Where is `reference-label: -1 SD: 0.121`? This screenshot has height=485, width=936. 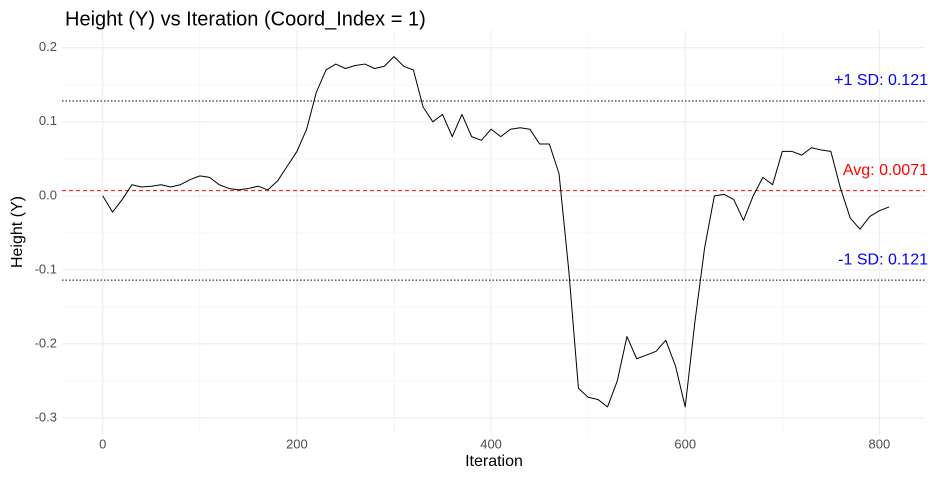
reference-label: -1 SD: 0.121 is located at coordinates (883, 259).